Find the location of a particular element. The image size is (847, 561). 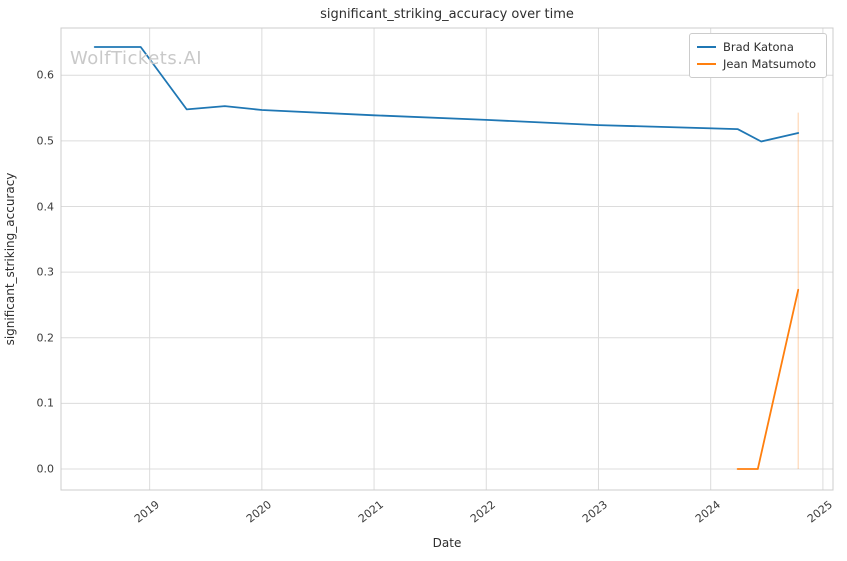

y-tick-label: 0.3 is located at coordinates (45, 272).